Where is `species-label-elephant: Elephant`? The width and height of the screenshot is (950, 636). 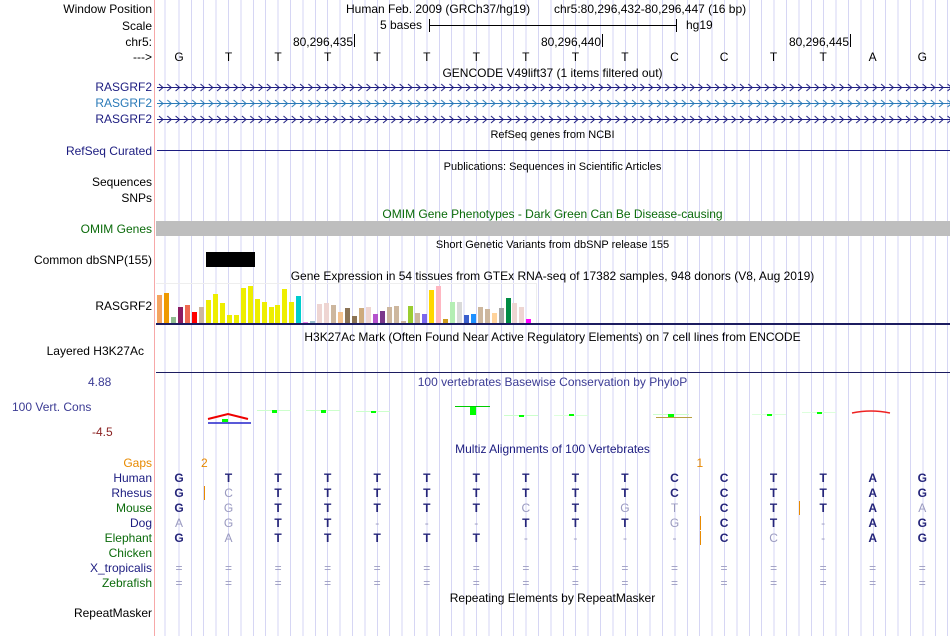
species-label-elephant: Elephant is located at coordinates (128, 538).